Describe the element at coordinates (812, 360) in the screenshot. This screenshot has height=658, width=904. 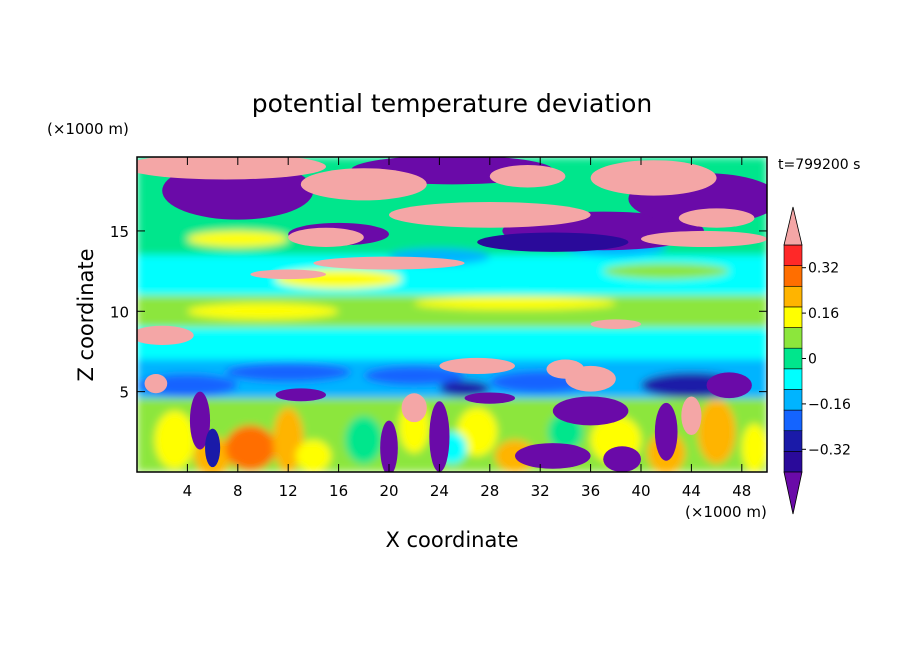
I see `colorbar-label: 0` at that location.